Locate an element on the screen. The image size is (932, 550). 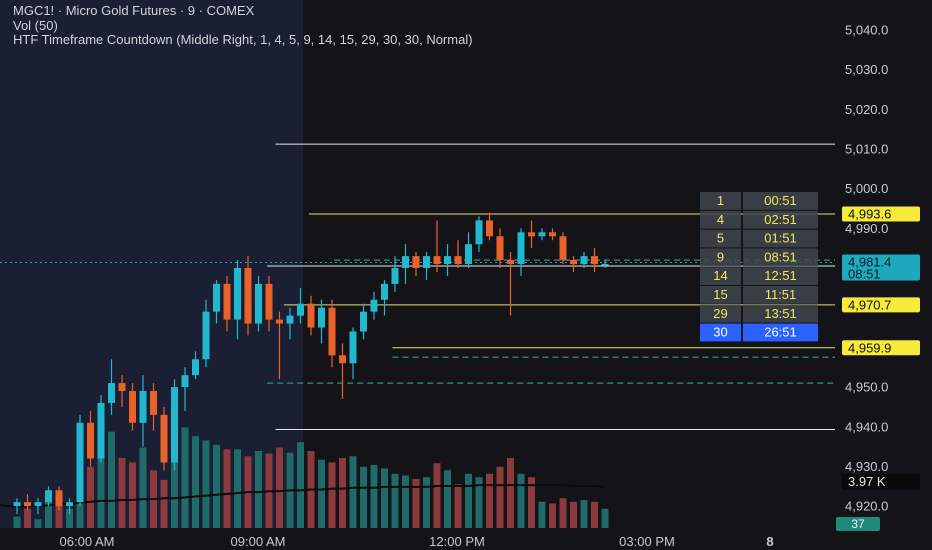
volume-legend: Vol (50) is located at coordinates (35, 25).